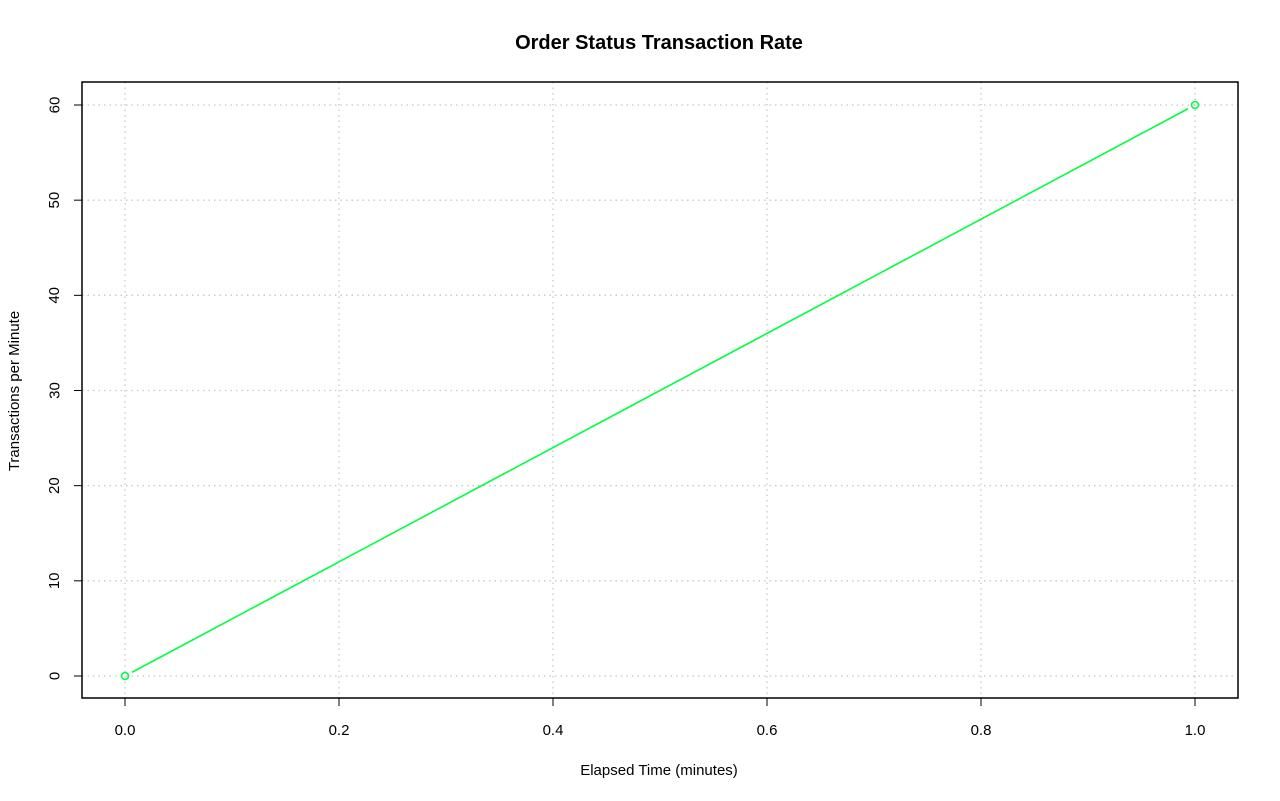 This screenshot has width=1280, height=801. What do you see at coordinates (659, 43) in the screenshot?
I see `chart-title: Order Status Transaction Rate` at bounding box center [659, 43].